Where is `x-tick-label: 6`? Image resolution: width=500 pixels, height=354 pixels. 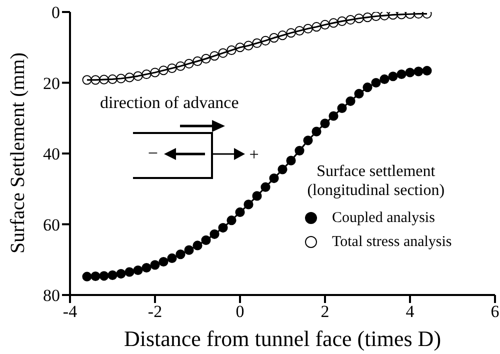 x-tick-label: 6 is located at coordinates (495, 312).